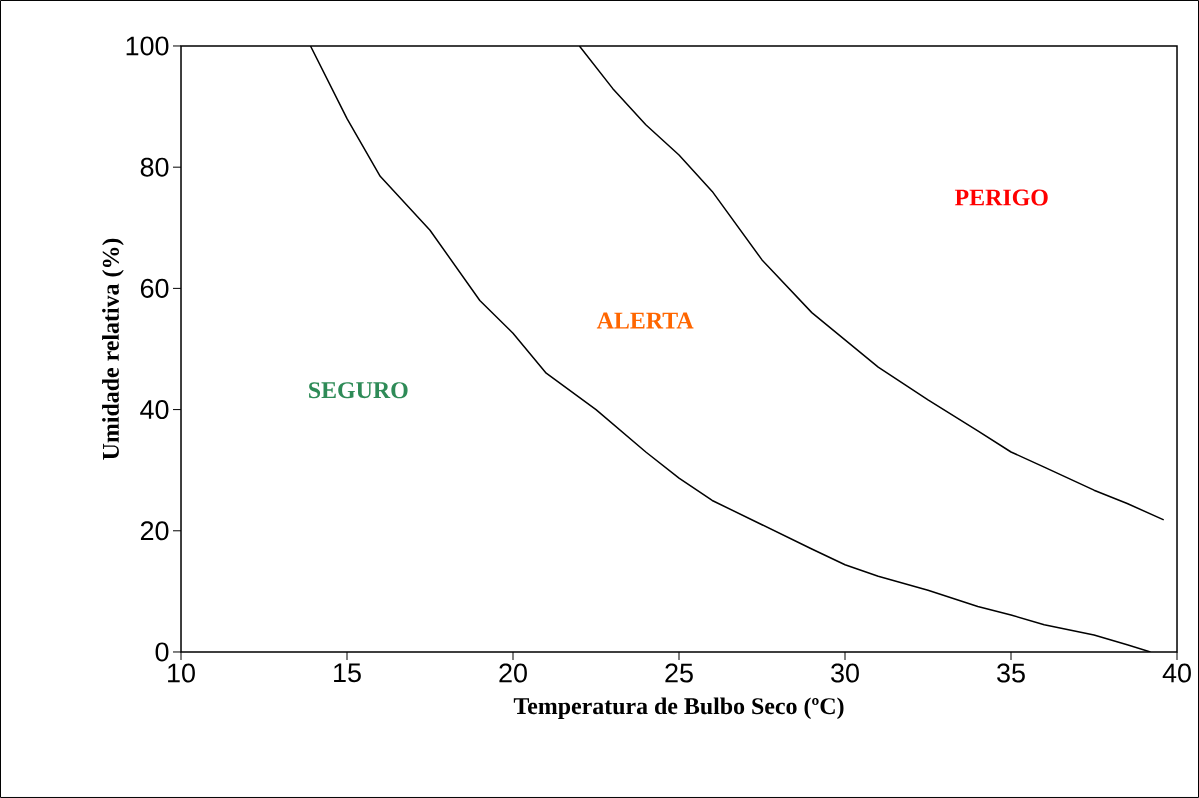 The width and height of the screenshot is (1199, 798). What do you see at coordinates (154, 288) in the screenshot?
I see `y-tick-label: 60` at bounding box center [154, 288].